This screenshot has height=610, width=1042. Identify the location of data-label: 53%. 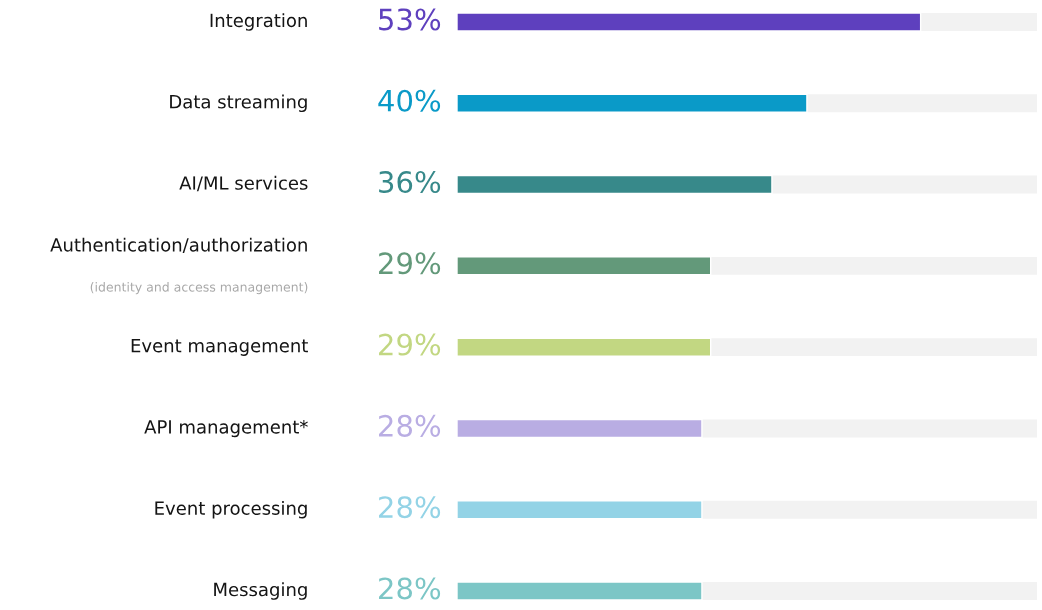
(410, 19).